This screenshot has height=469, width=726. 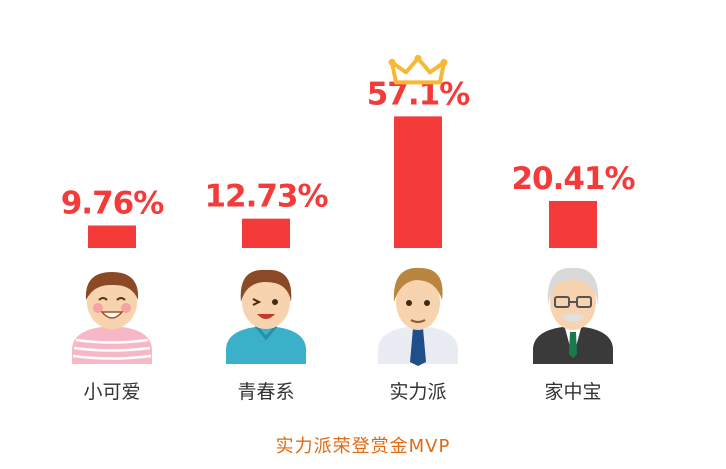 I want to click on girl-avatar-icon, so click(x=112, y=318).